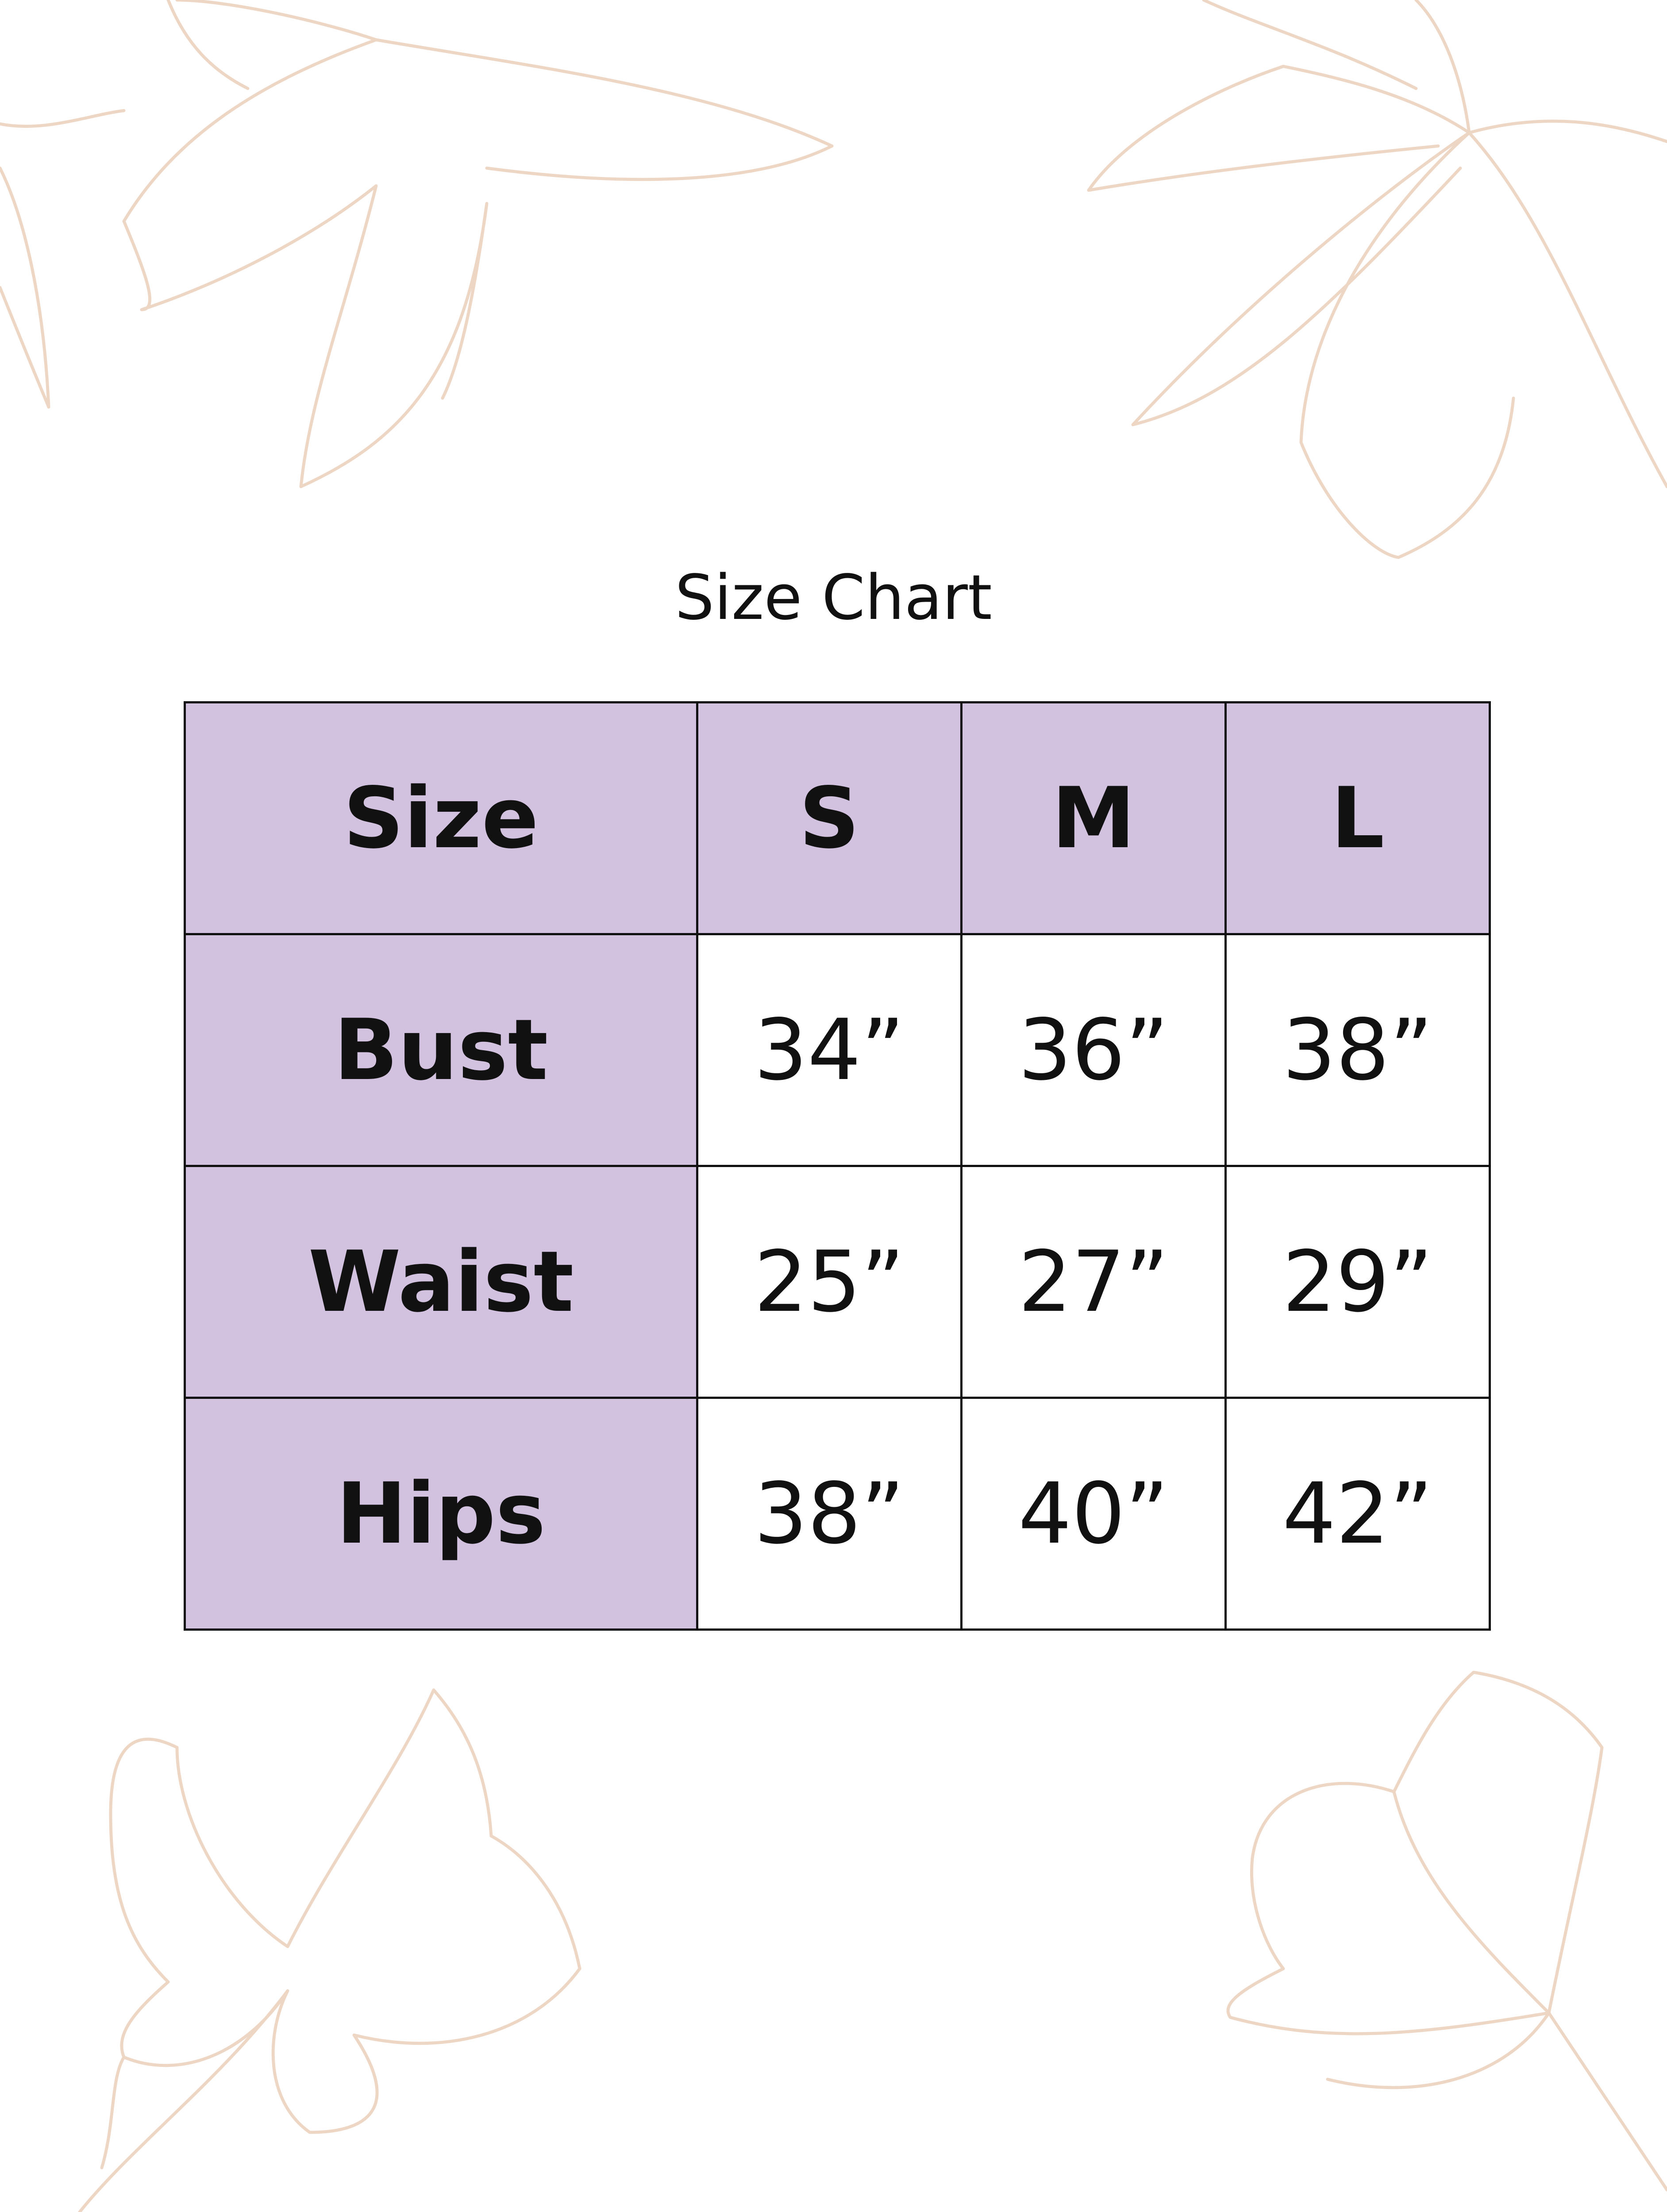 This screenshot has width=1667, height=2212. I want to click on table-header-row: Size S M L, so click(837, 818).